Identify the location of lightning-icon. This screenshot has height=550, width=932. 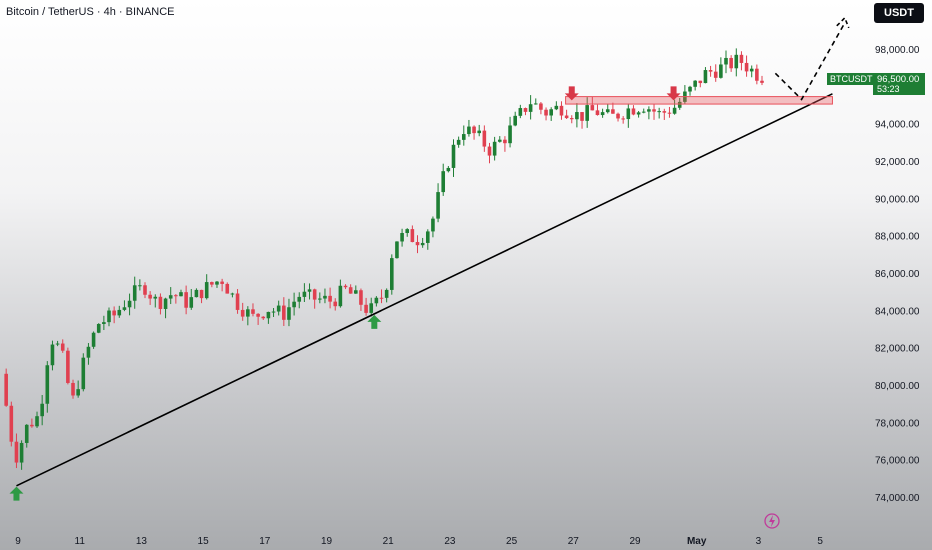
(772, 521).